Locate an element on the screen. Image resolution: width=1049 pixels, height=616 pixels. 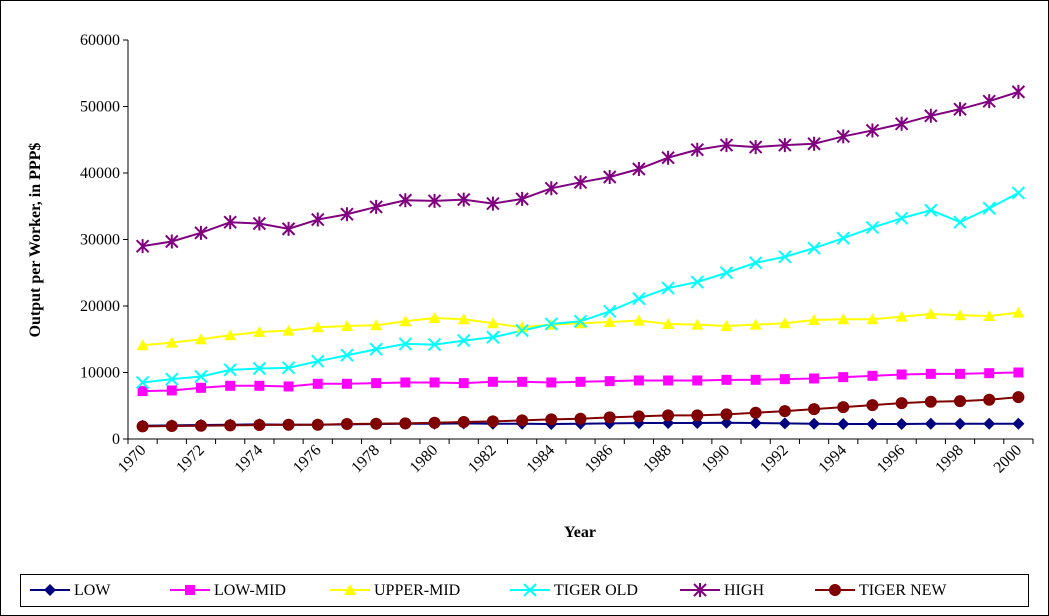
y-tick-label: 30000 is located at coordinates (100, 240).